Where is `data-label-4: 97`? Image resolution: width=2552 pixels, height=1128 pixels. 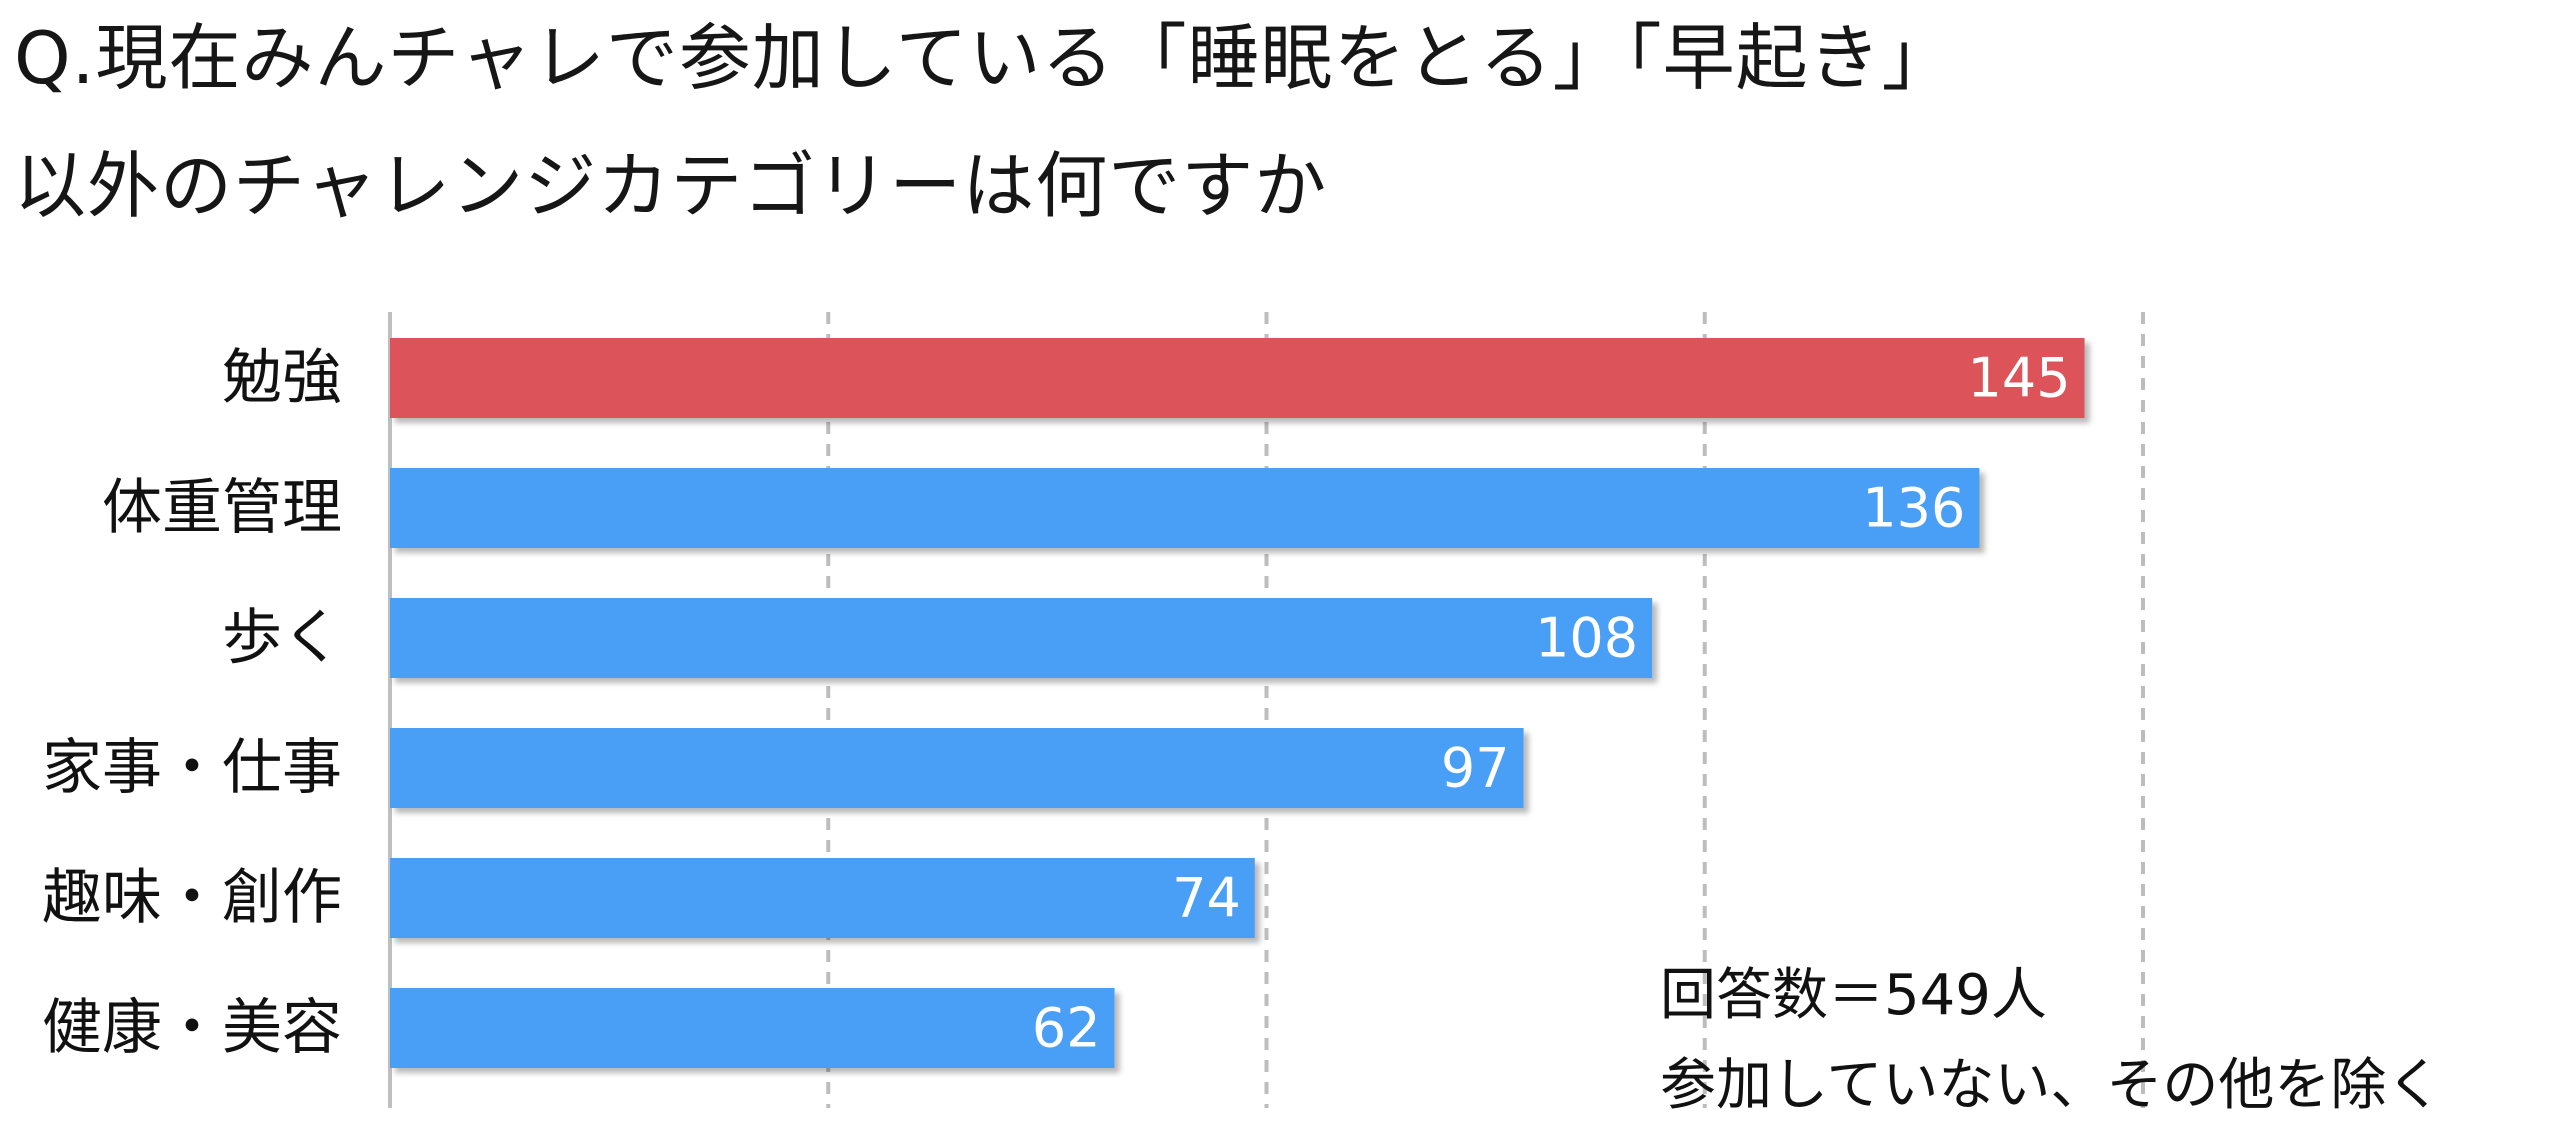
data-label-4: 97 is located at coordinates (1475, 768).